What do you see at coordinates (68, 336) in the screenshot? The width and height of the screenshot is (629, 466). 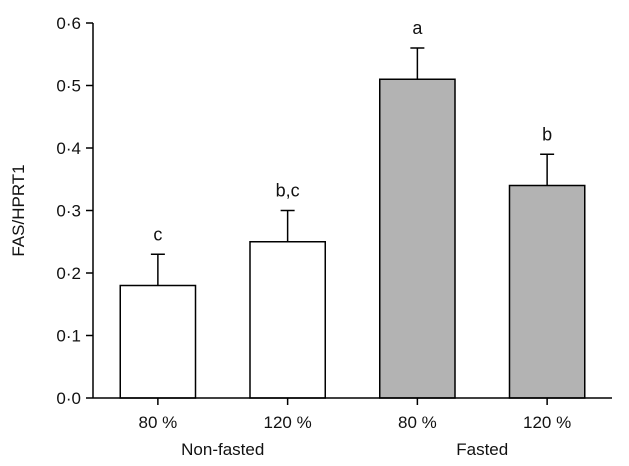 I see `y-tick-label: 0·1` at bounding box center [68, 336].